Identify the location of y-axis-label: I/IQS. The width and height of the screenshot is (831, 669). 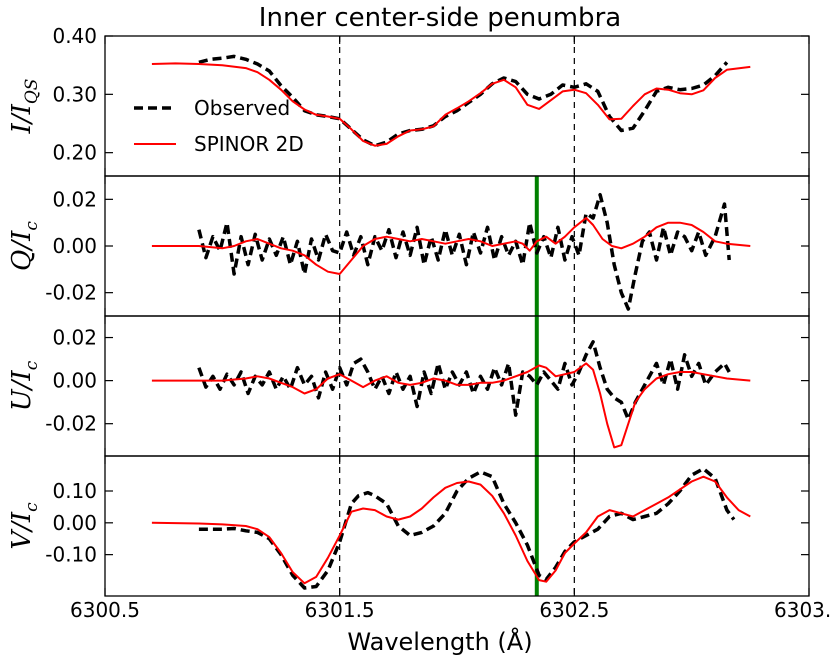
(24, 107).